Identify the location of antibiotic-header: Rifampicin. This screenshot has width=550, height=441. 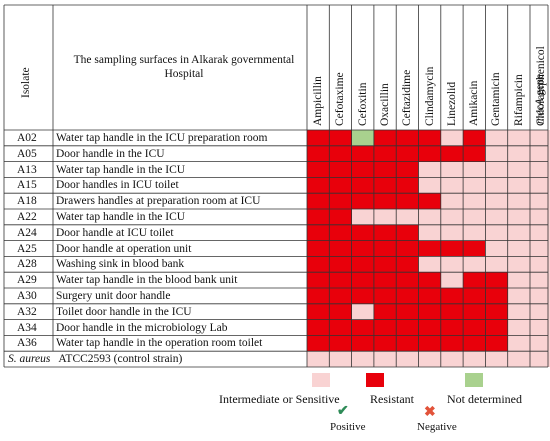
(518, 100).